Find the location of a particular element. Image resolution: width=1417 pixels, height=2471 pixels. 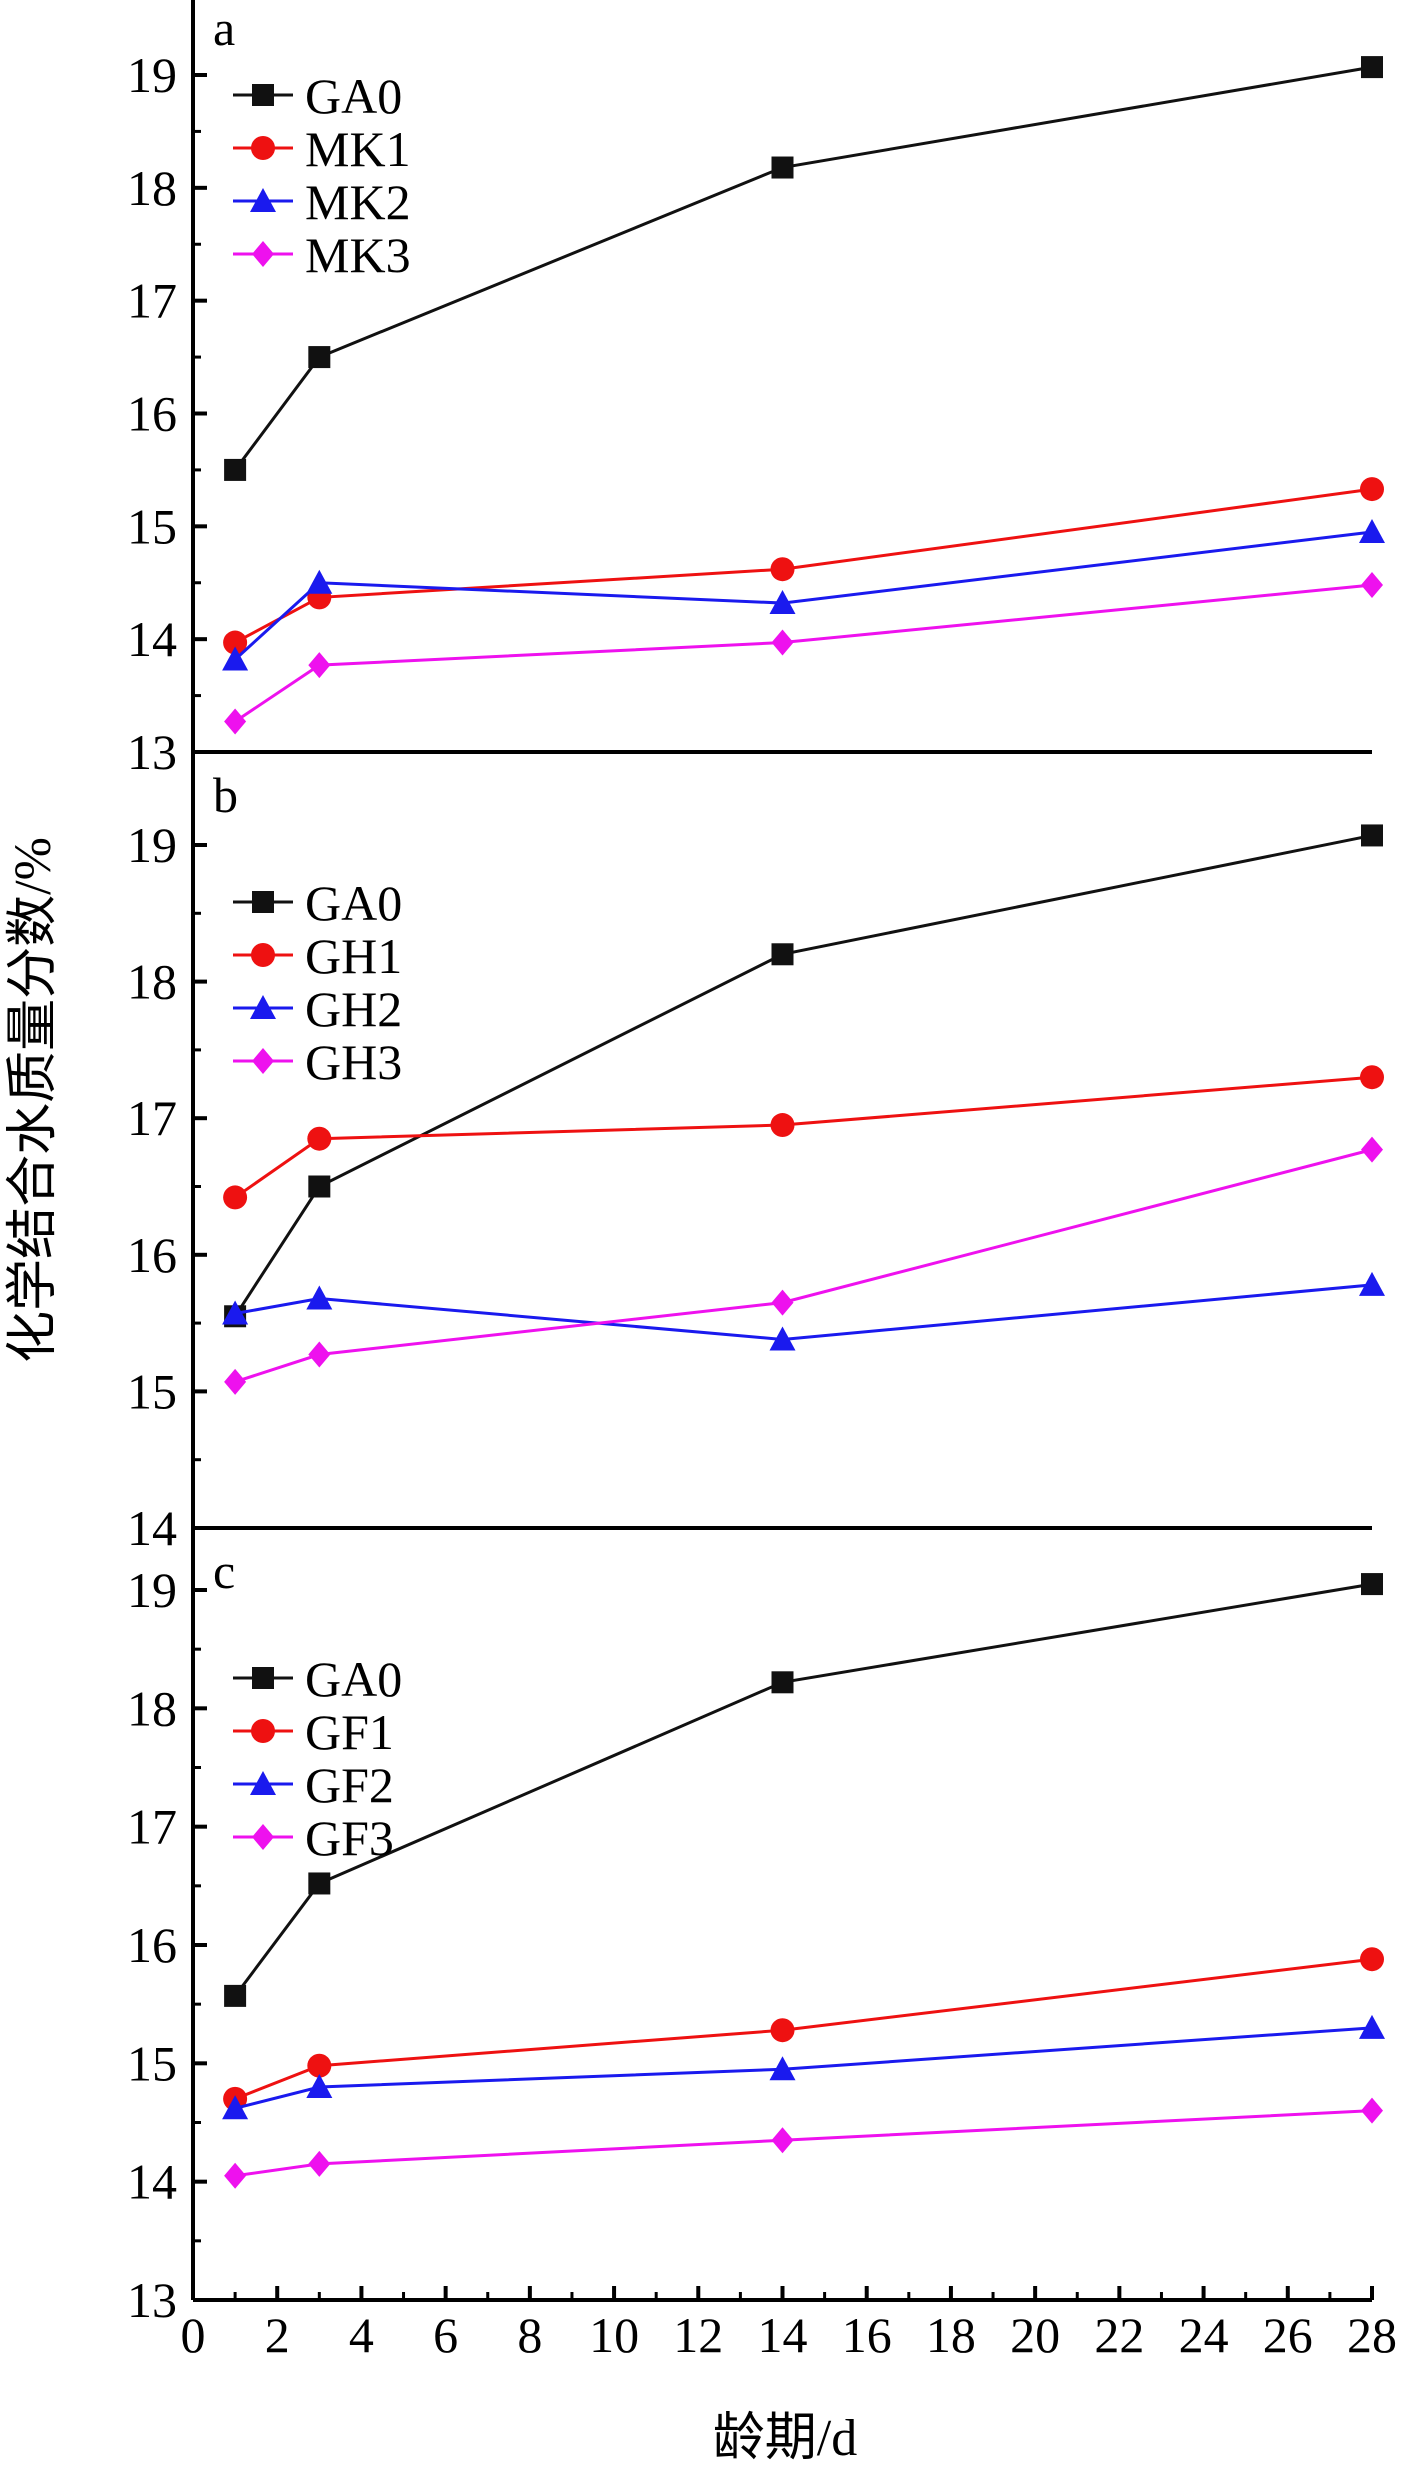

x-tick-label: 0 is located at coordinates (193, 2335).